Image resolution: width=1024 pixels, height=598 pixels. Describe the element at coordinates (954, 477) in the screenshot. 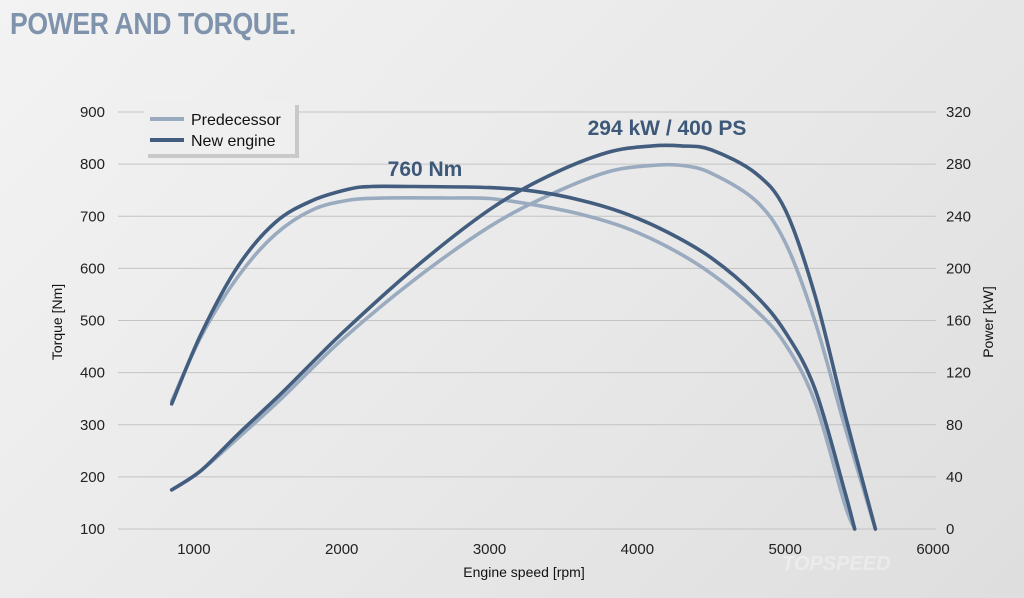

I see `y-right-tick-label: 40` at that location.